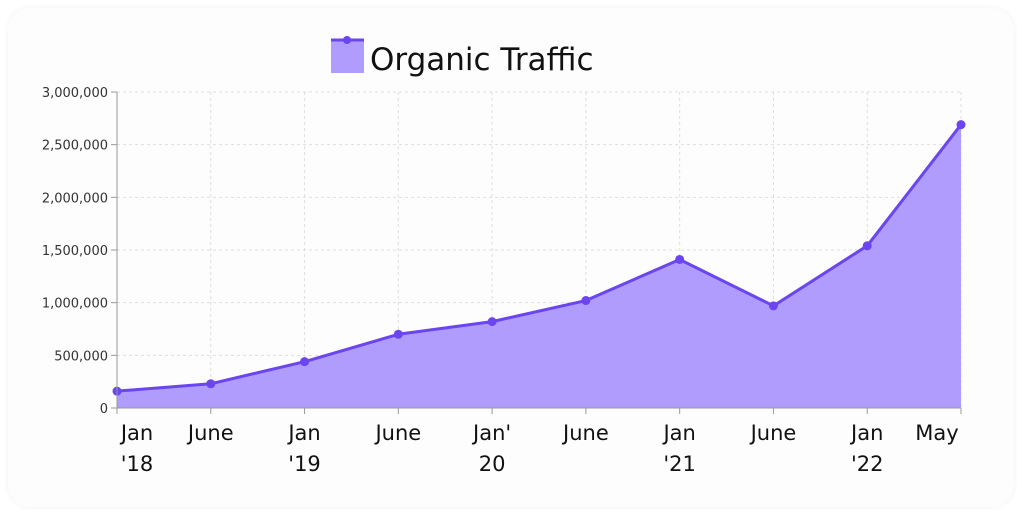 The image size is (1024, 515). Describe the element at coordinates (347, 56) in the screenshot. I see `legend-swatch` at that location.